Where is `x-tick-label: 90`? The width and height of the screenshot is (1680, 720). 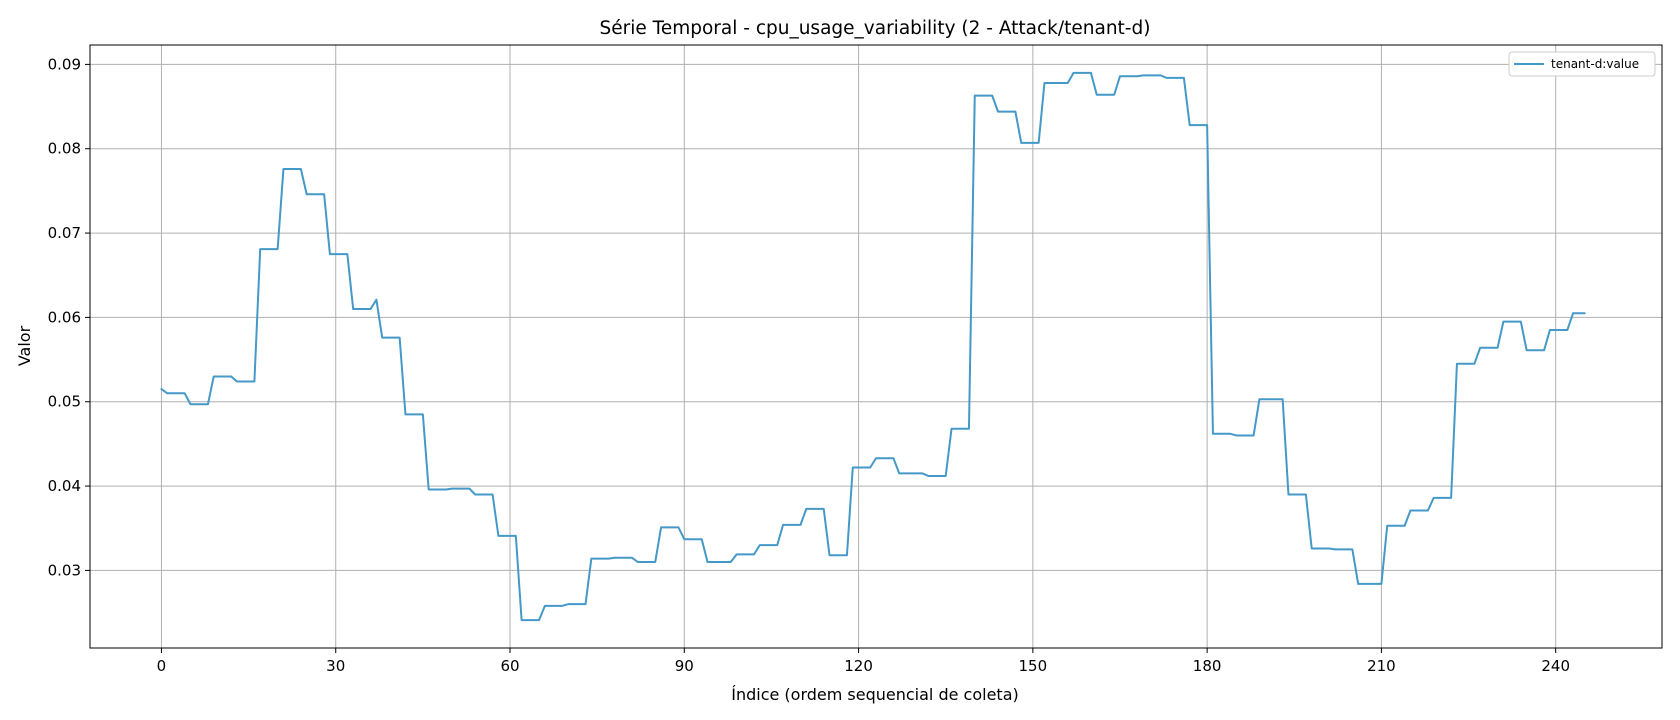
x-tick-label: 90 is located at coordinates (684, 666).